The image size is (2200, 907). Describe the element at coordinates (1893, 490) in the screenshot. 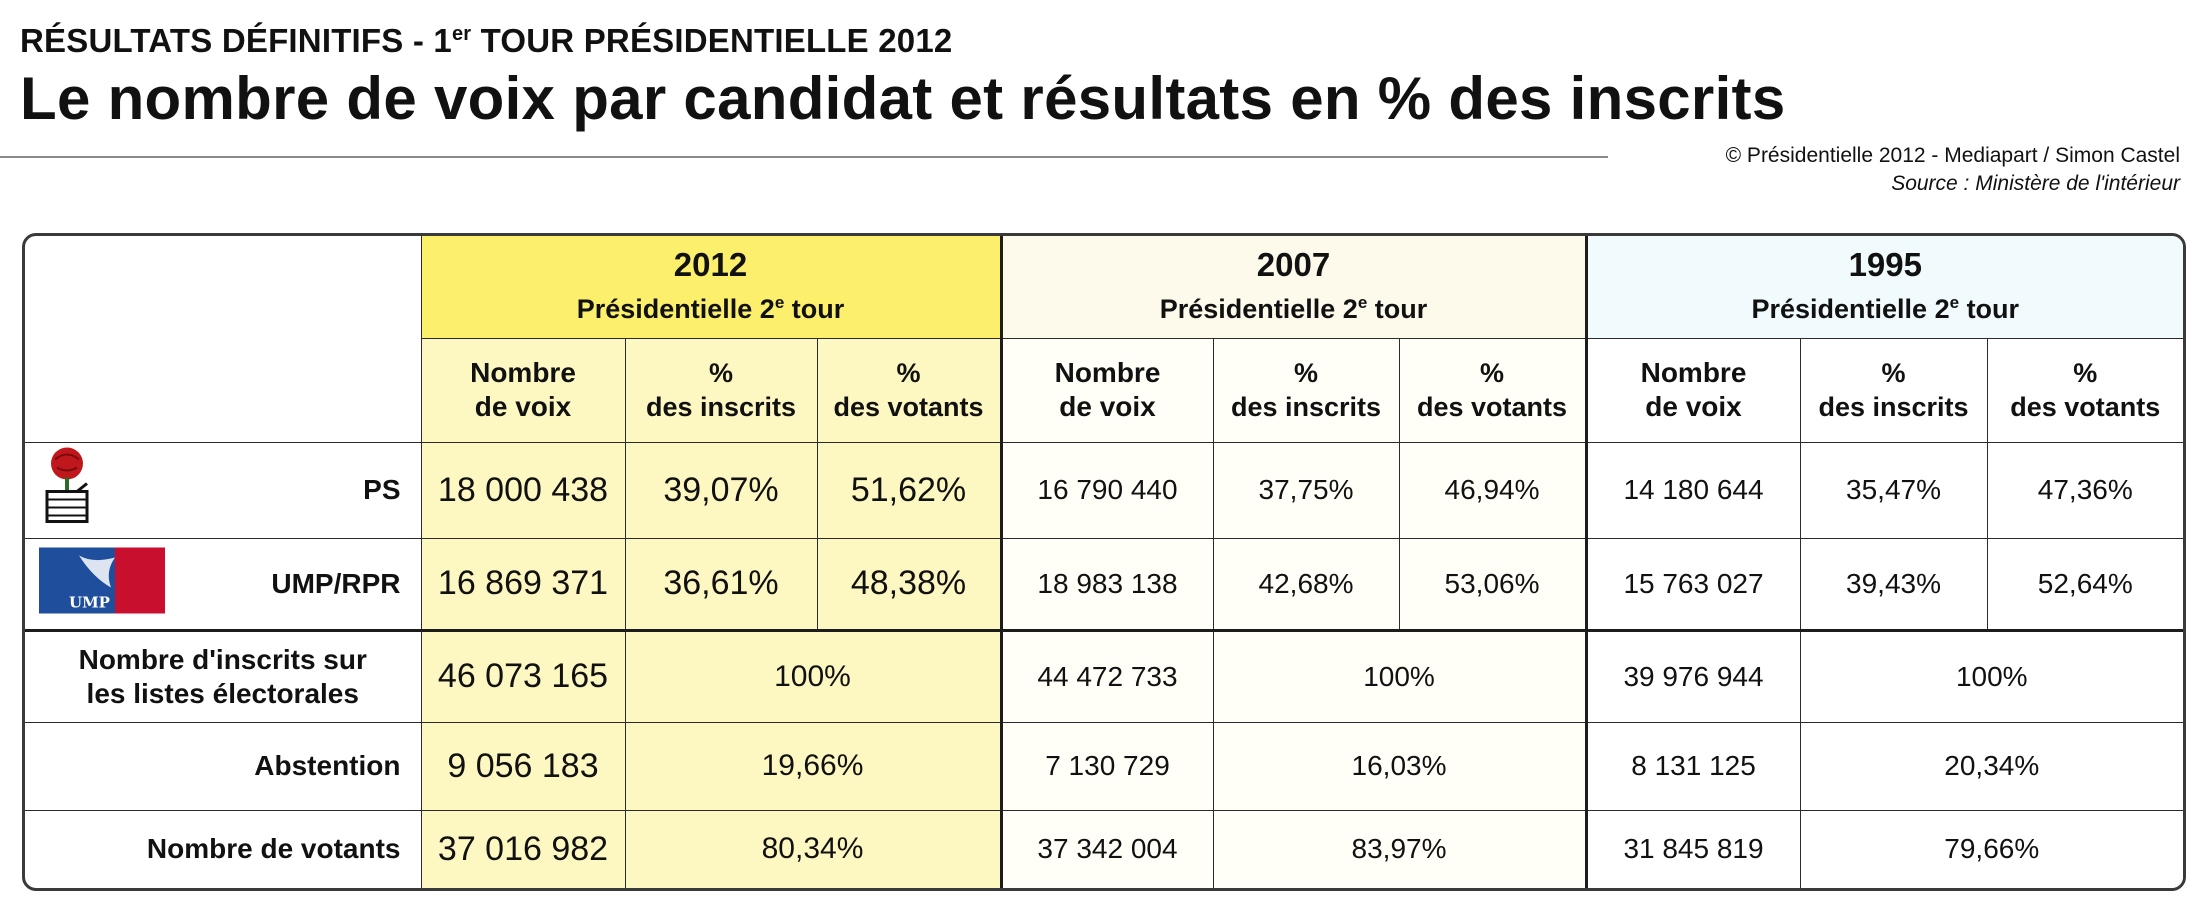

I see `cell-value: 35,47%` at that location.